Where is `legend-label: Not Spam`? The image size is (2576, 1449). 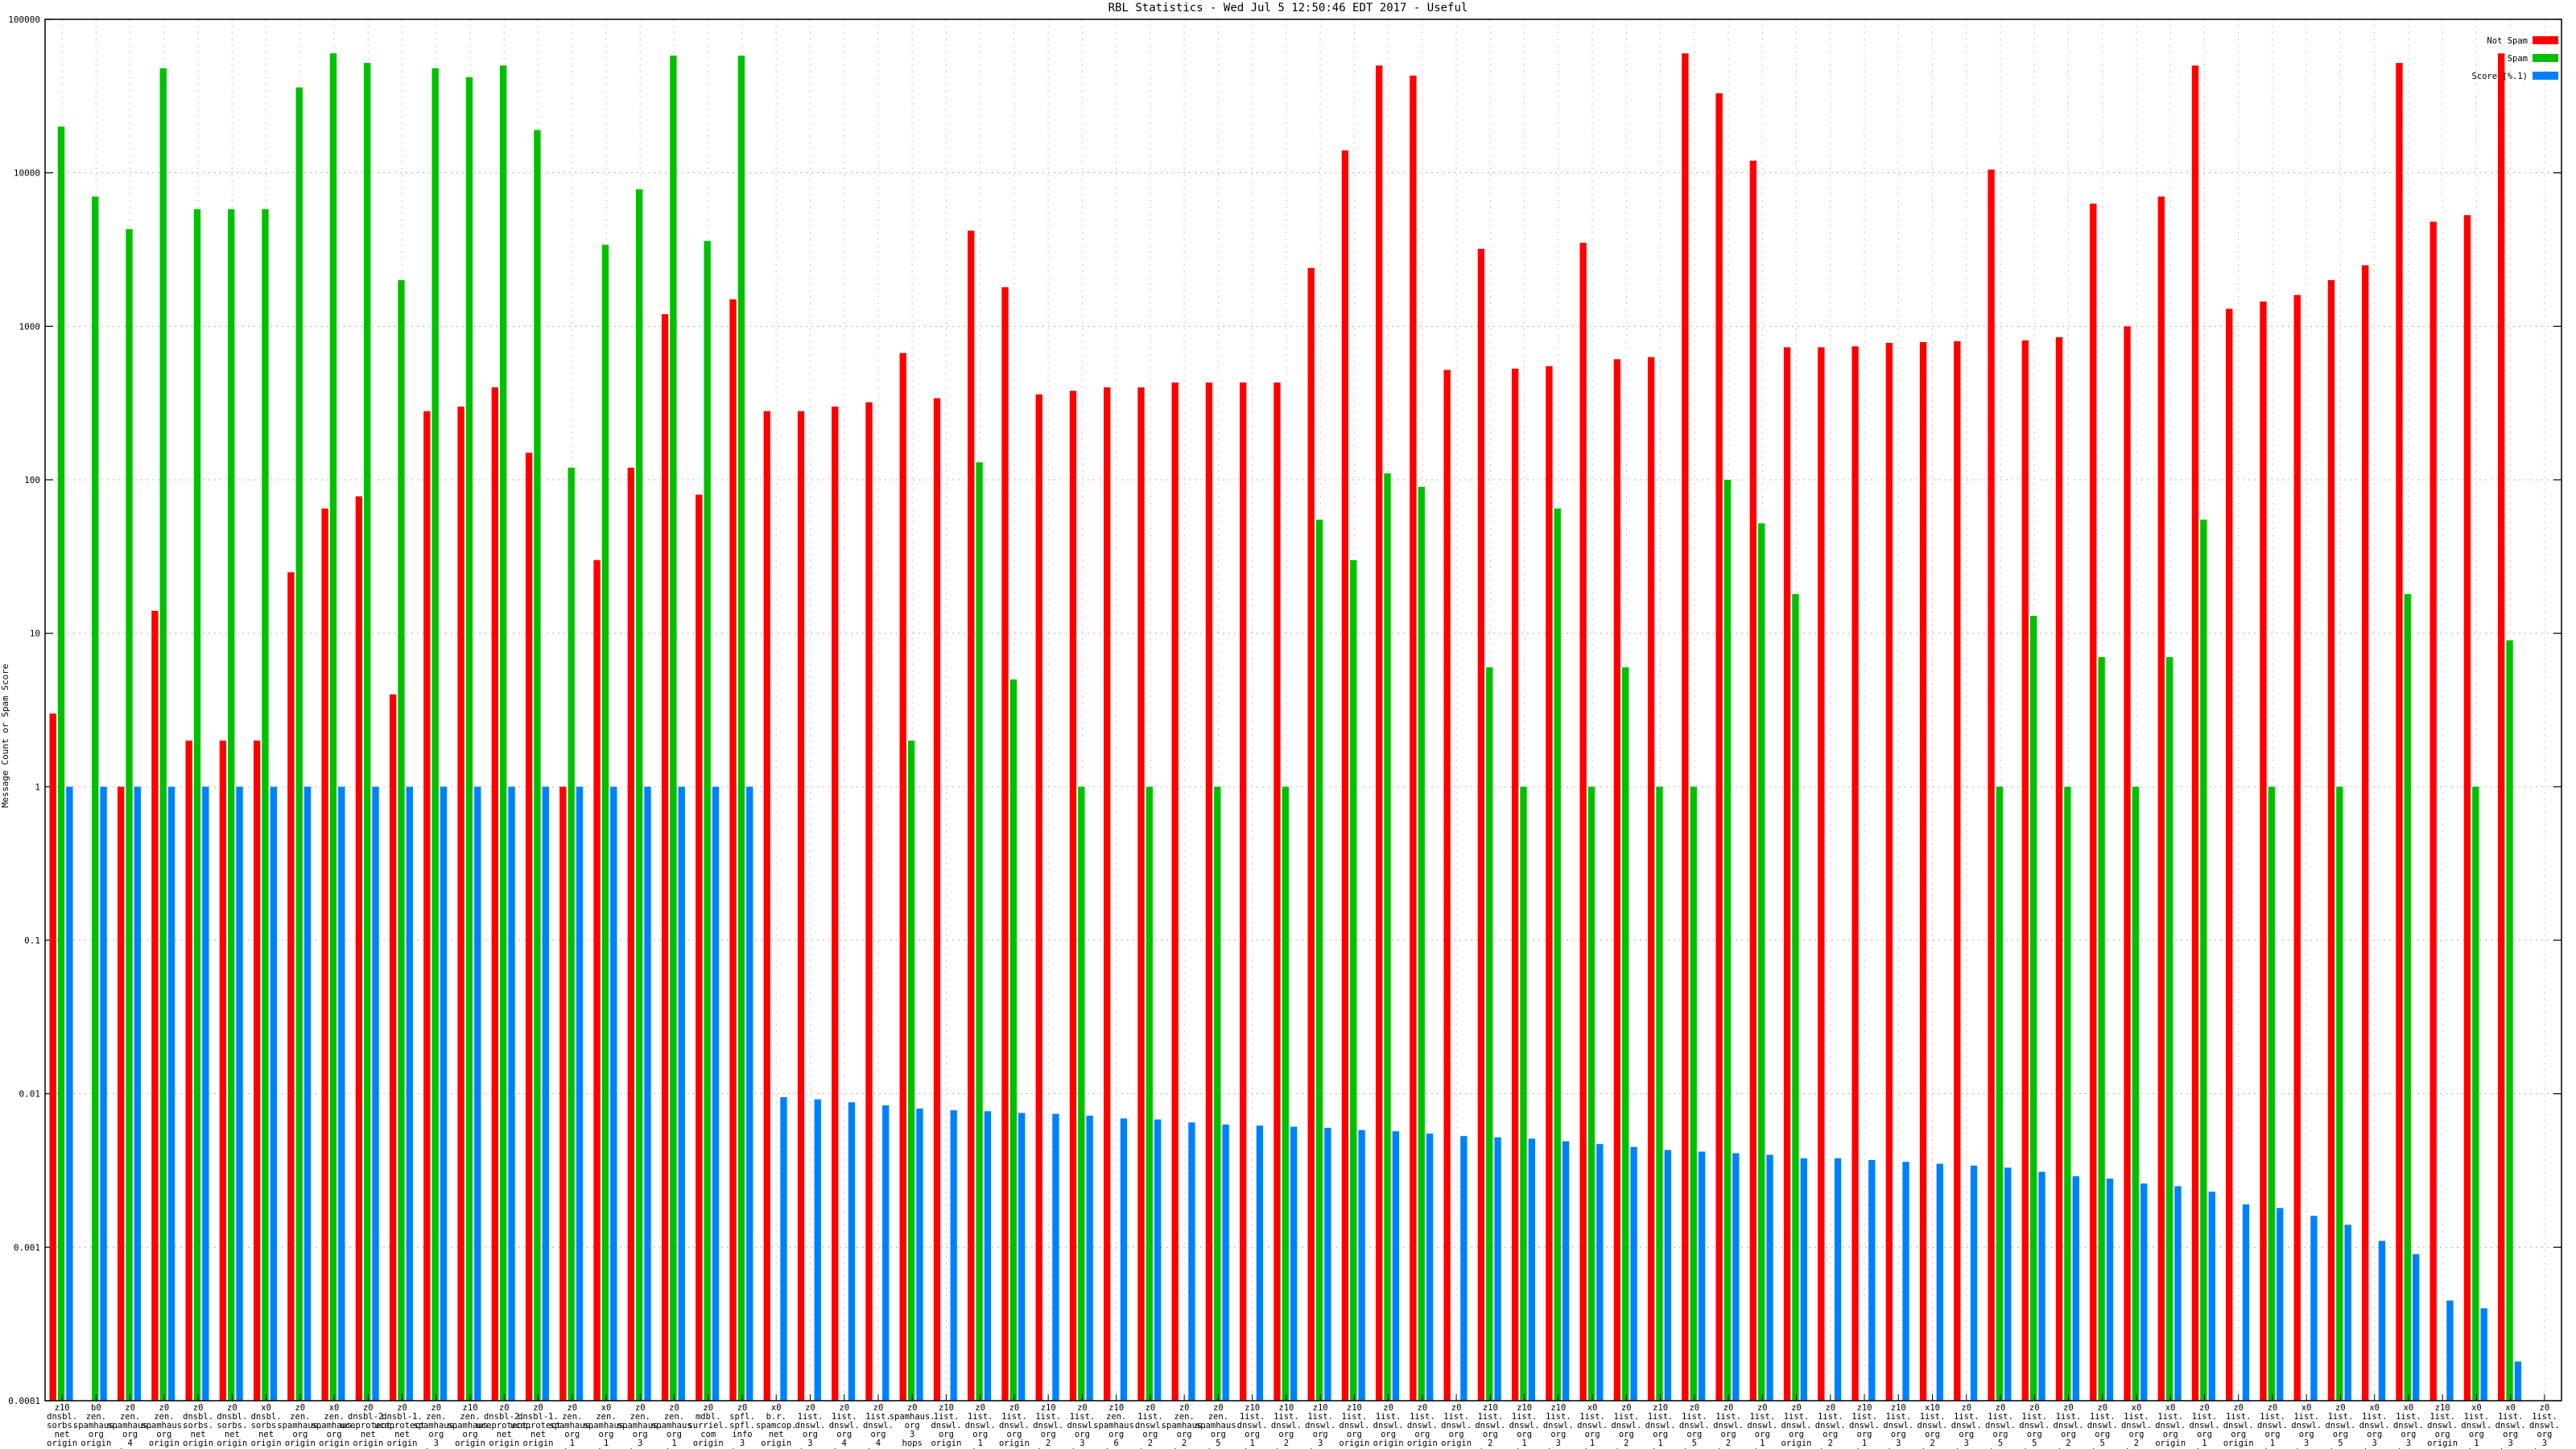 legend-label: Not Spam is located at coordinates (2507, 41).